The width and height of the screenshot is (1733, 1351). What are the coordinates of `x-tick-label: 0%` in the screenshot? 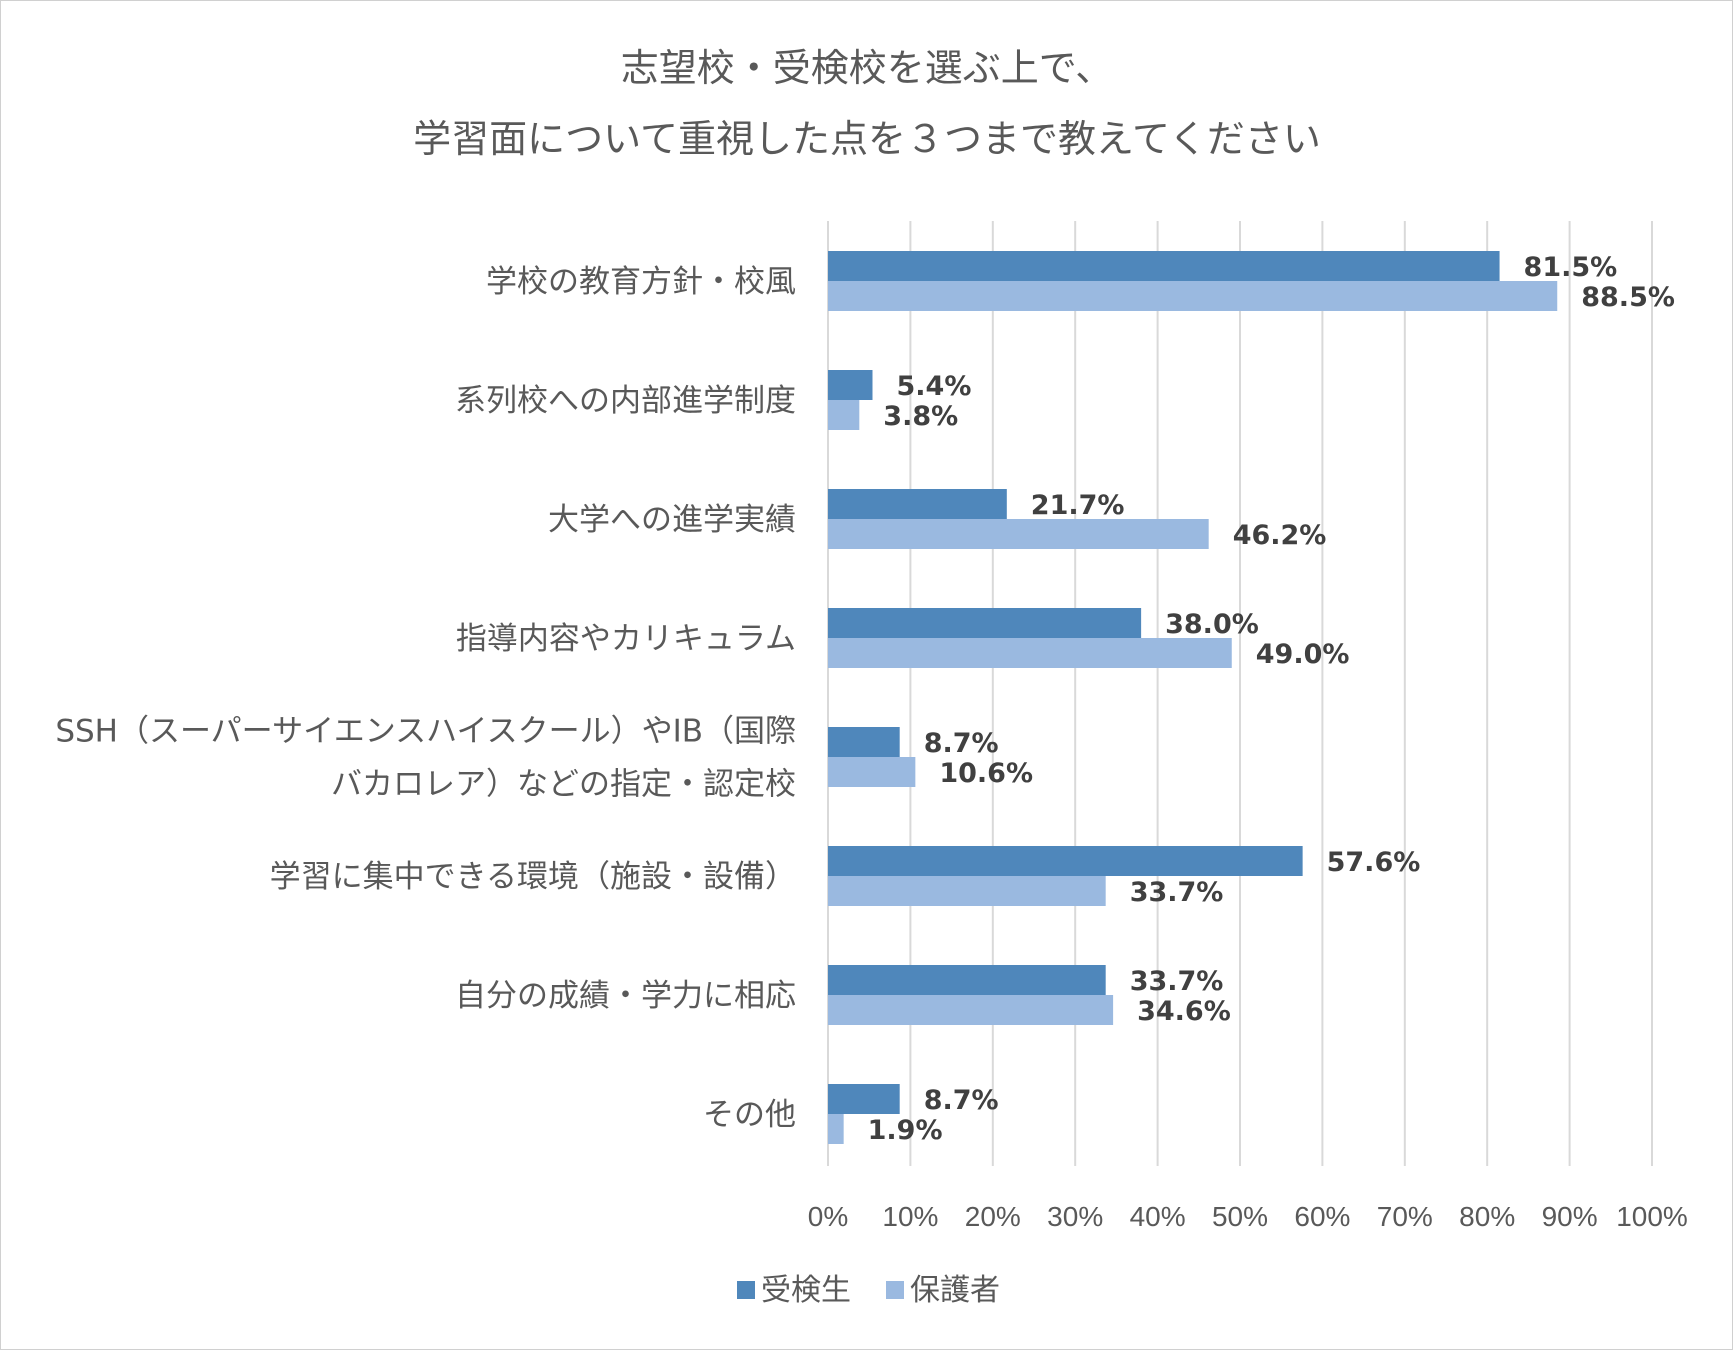 It's located at (828, 1216).